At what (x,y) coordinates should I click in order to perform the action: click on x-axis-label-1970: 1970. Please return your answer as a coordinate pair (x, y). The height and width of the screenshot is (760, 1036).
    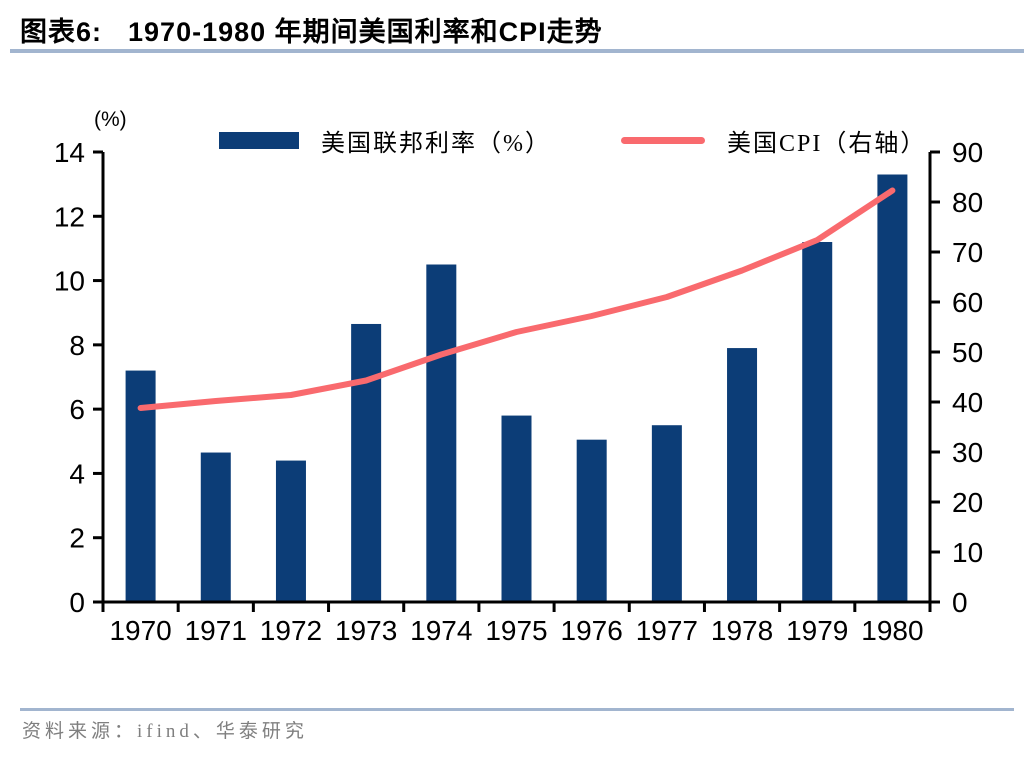
    Looking at the image, I should click on (140, 630).